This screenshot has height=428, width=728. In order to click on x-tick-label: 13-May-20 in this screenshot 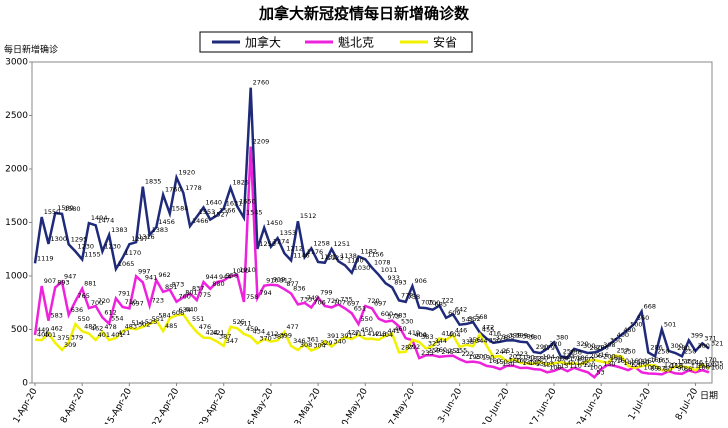, I will do `click(306, 405)`.